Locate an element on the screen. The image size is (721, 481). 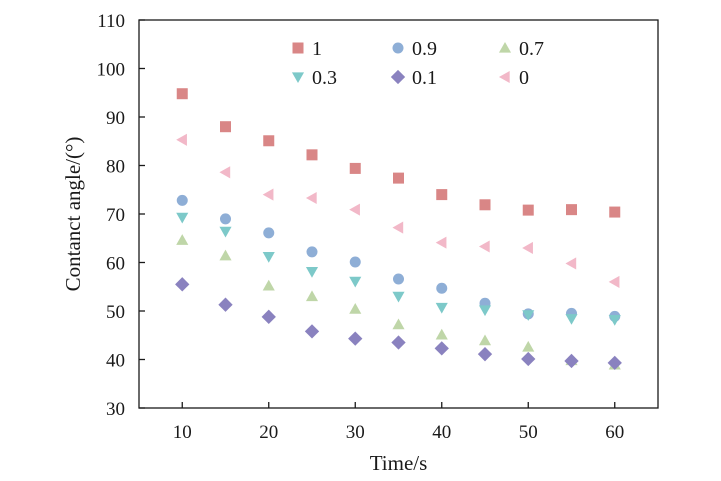
y-tick-label: 30 is located at coordinates (115, 409).